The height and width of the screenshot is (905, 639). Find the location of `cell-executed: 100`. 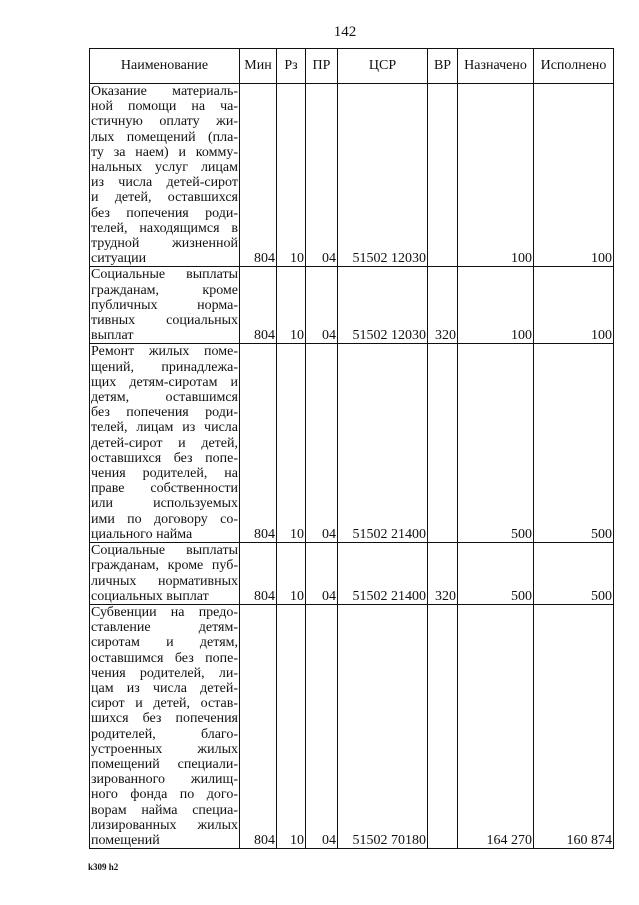

cell-executed: 100 is located at coordinates (573, 175).